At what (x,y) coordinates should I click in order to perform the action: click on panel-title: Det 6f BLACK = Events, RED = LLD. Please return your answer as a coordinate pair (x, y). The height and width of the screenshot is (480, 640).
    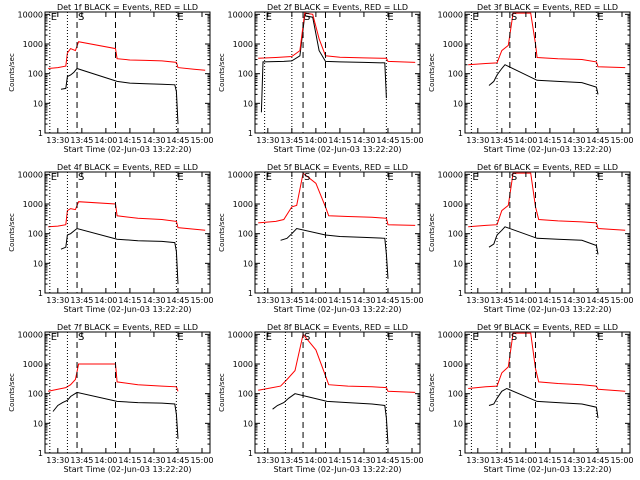
    Looking at the image, I should click on (547, 167).